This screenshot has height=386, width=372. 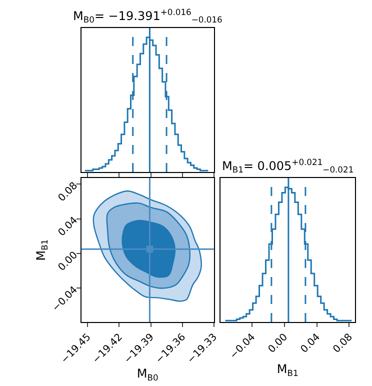 I want to click on x-axis-title: M$_{B0}$, so click(x=147, y=374).